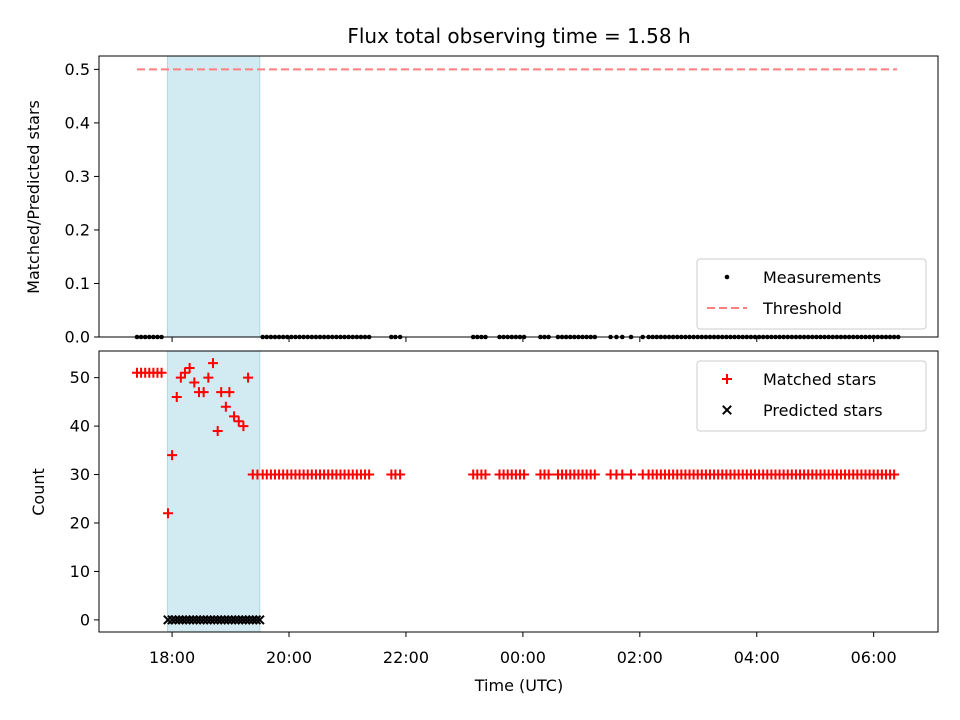 The width and height of the screenshot is (960, 720). What do you see at coordinates (757, 657) in the screenshot?
I see `x-tick-label: 04:00` at bounding box center [757, 657].